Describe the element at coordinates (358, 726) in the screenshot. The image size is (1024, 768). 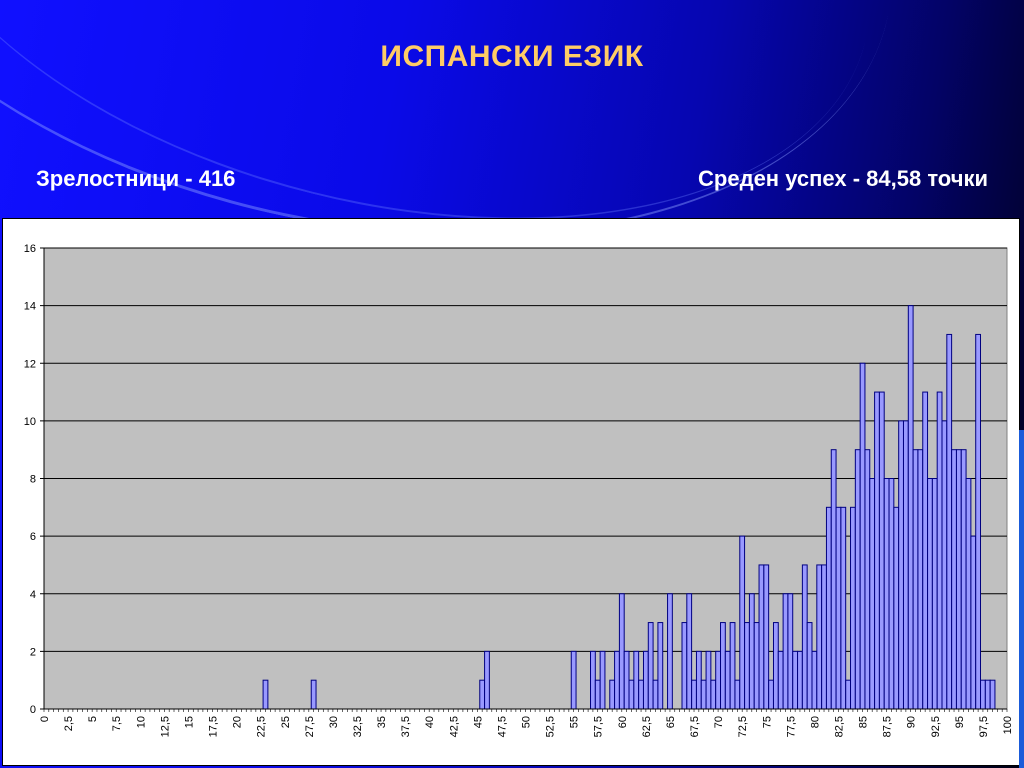
I see `x-tick-label: 32,5` at that location.